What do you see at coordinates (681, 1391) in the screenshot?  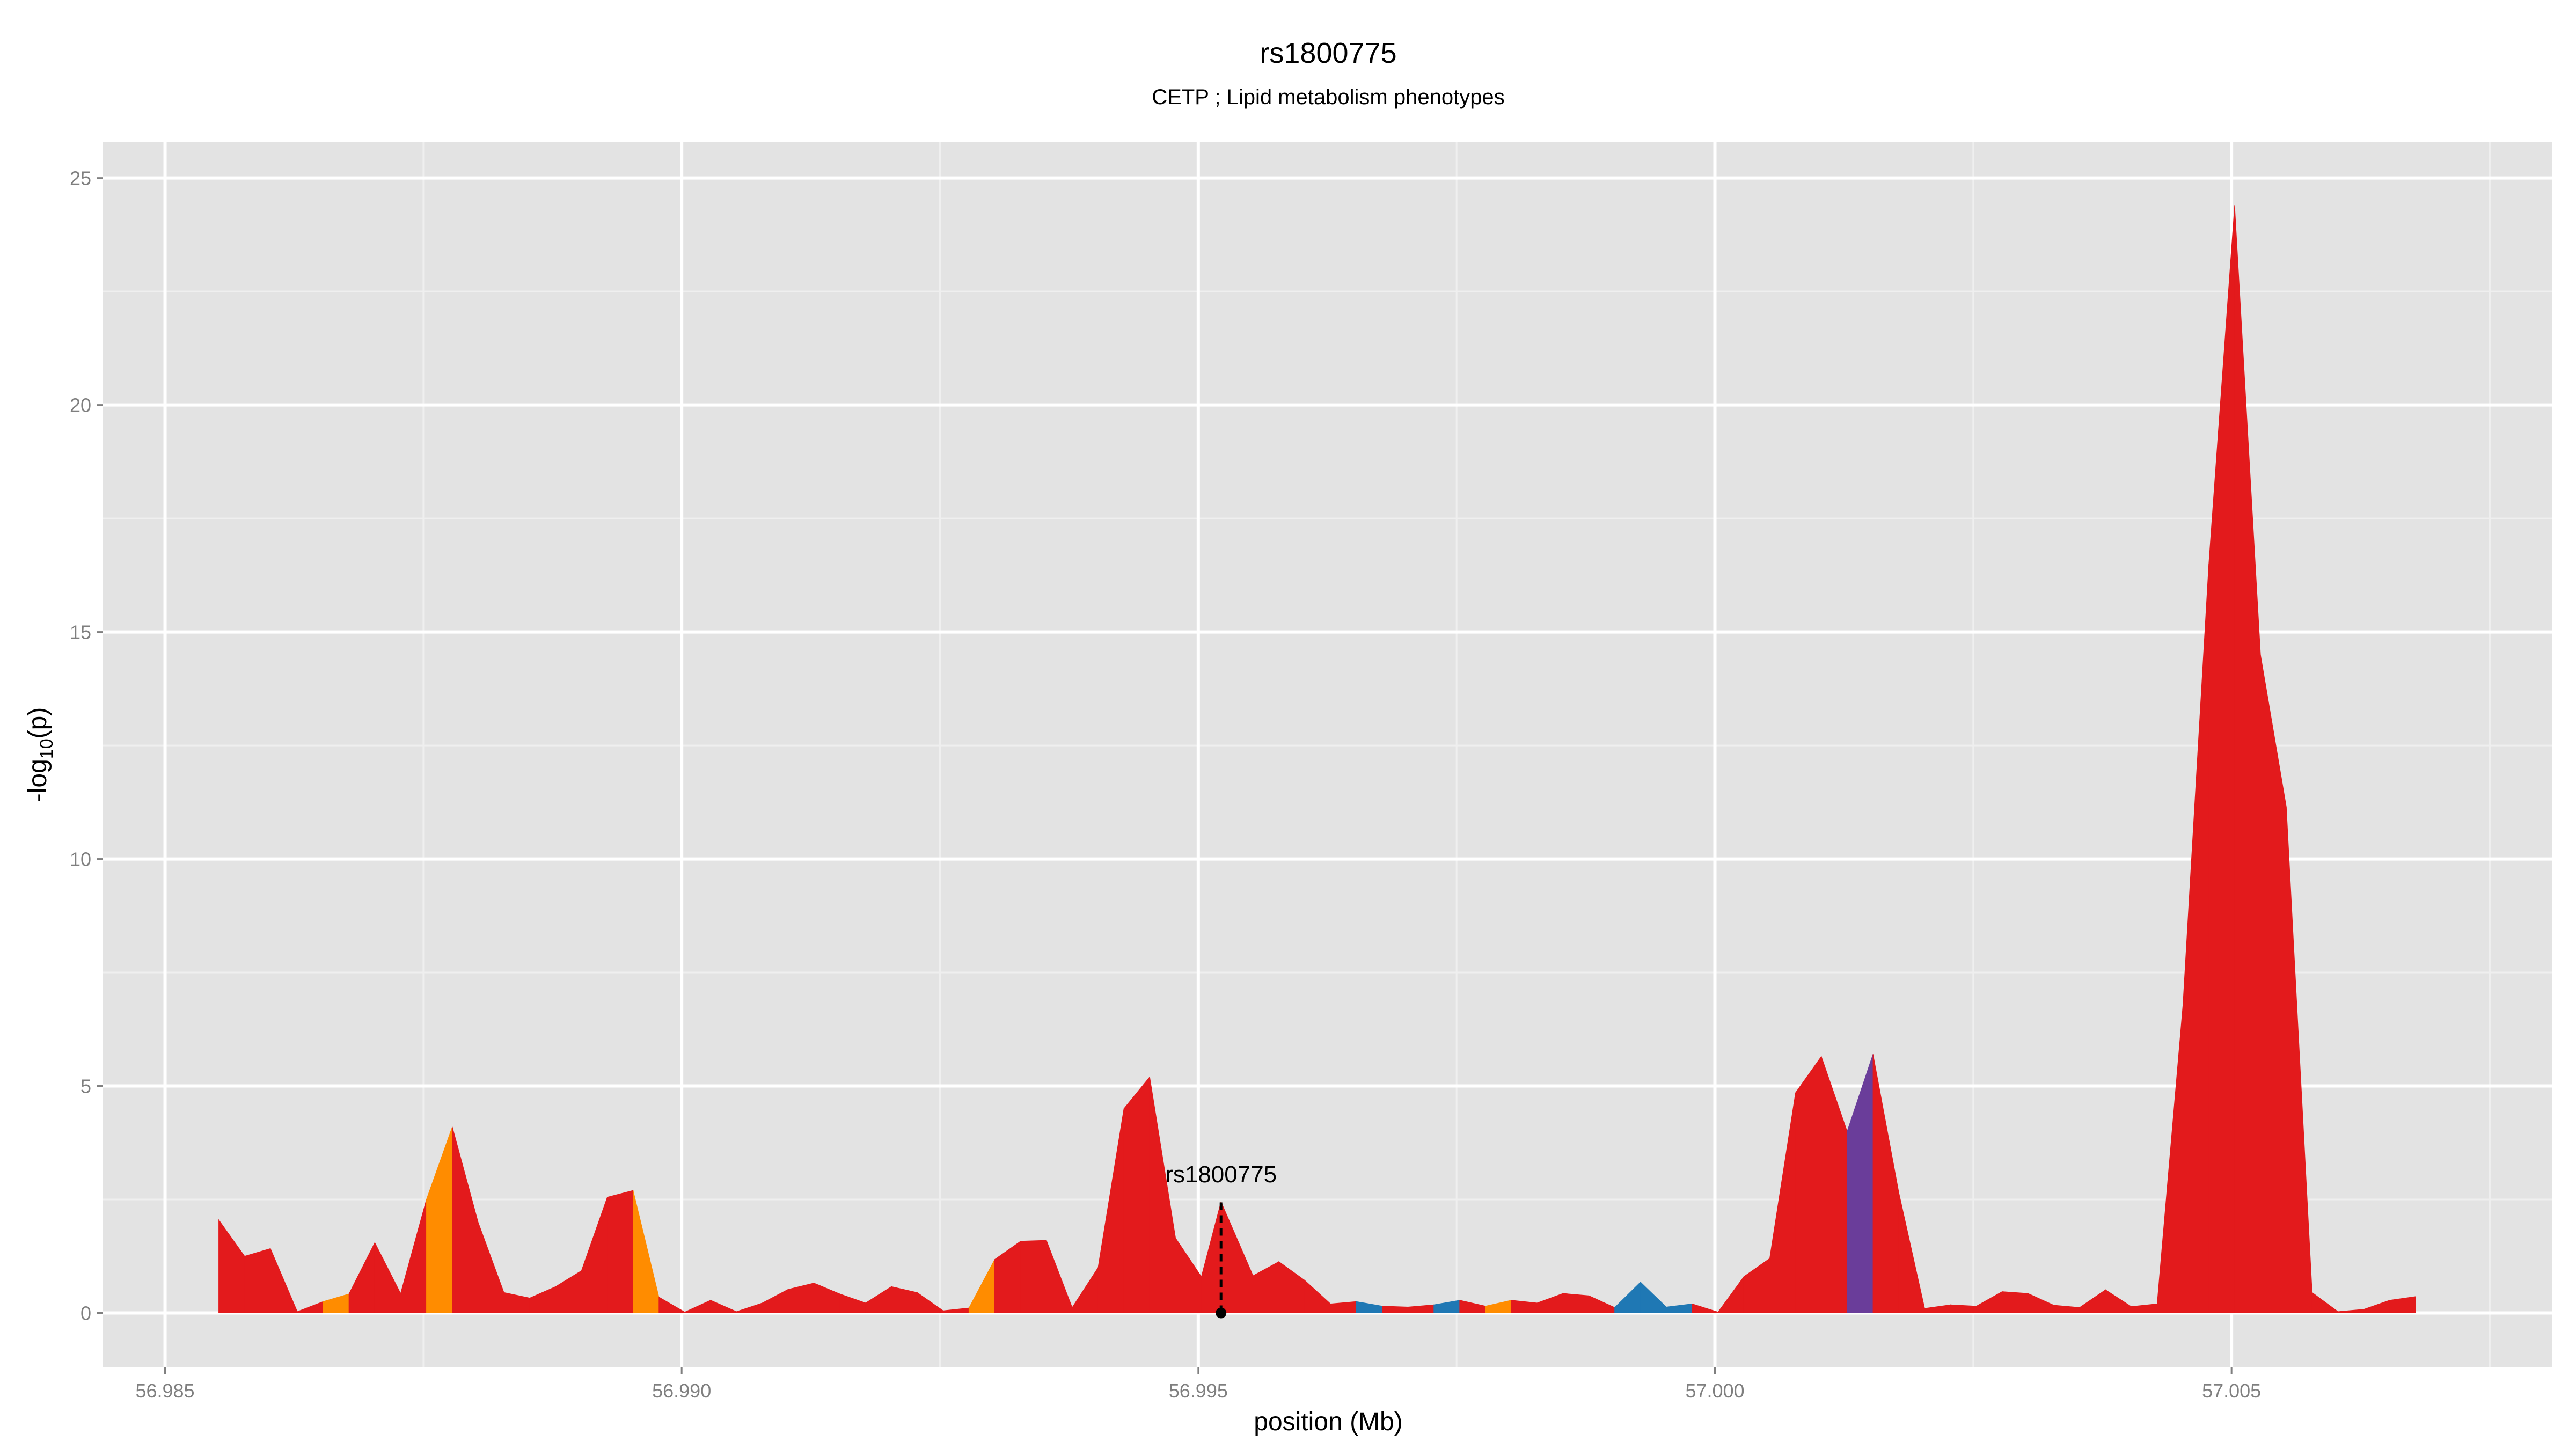 I see `x-tick-label: 56.990` at bounding box center [681, 1391].